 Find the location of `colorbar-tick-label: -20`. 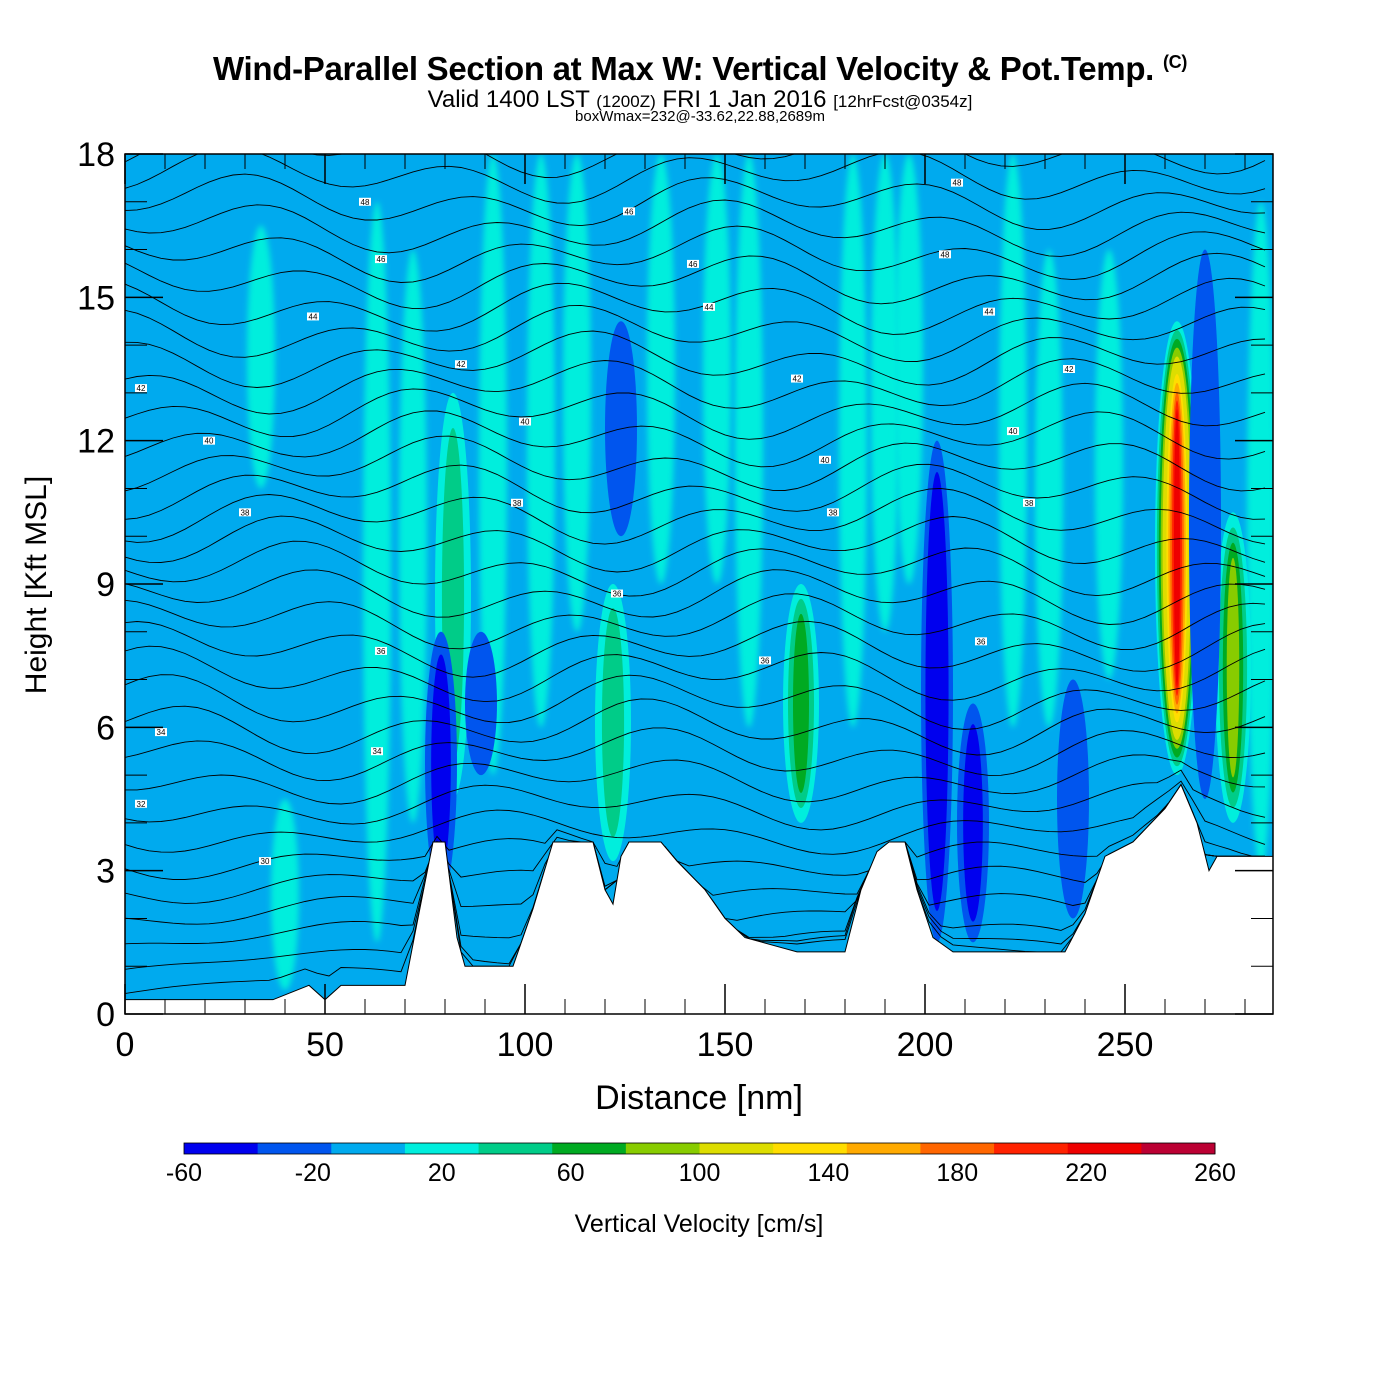

colorbar-tick-label: -20 is located at coordinates (313, 1173).